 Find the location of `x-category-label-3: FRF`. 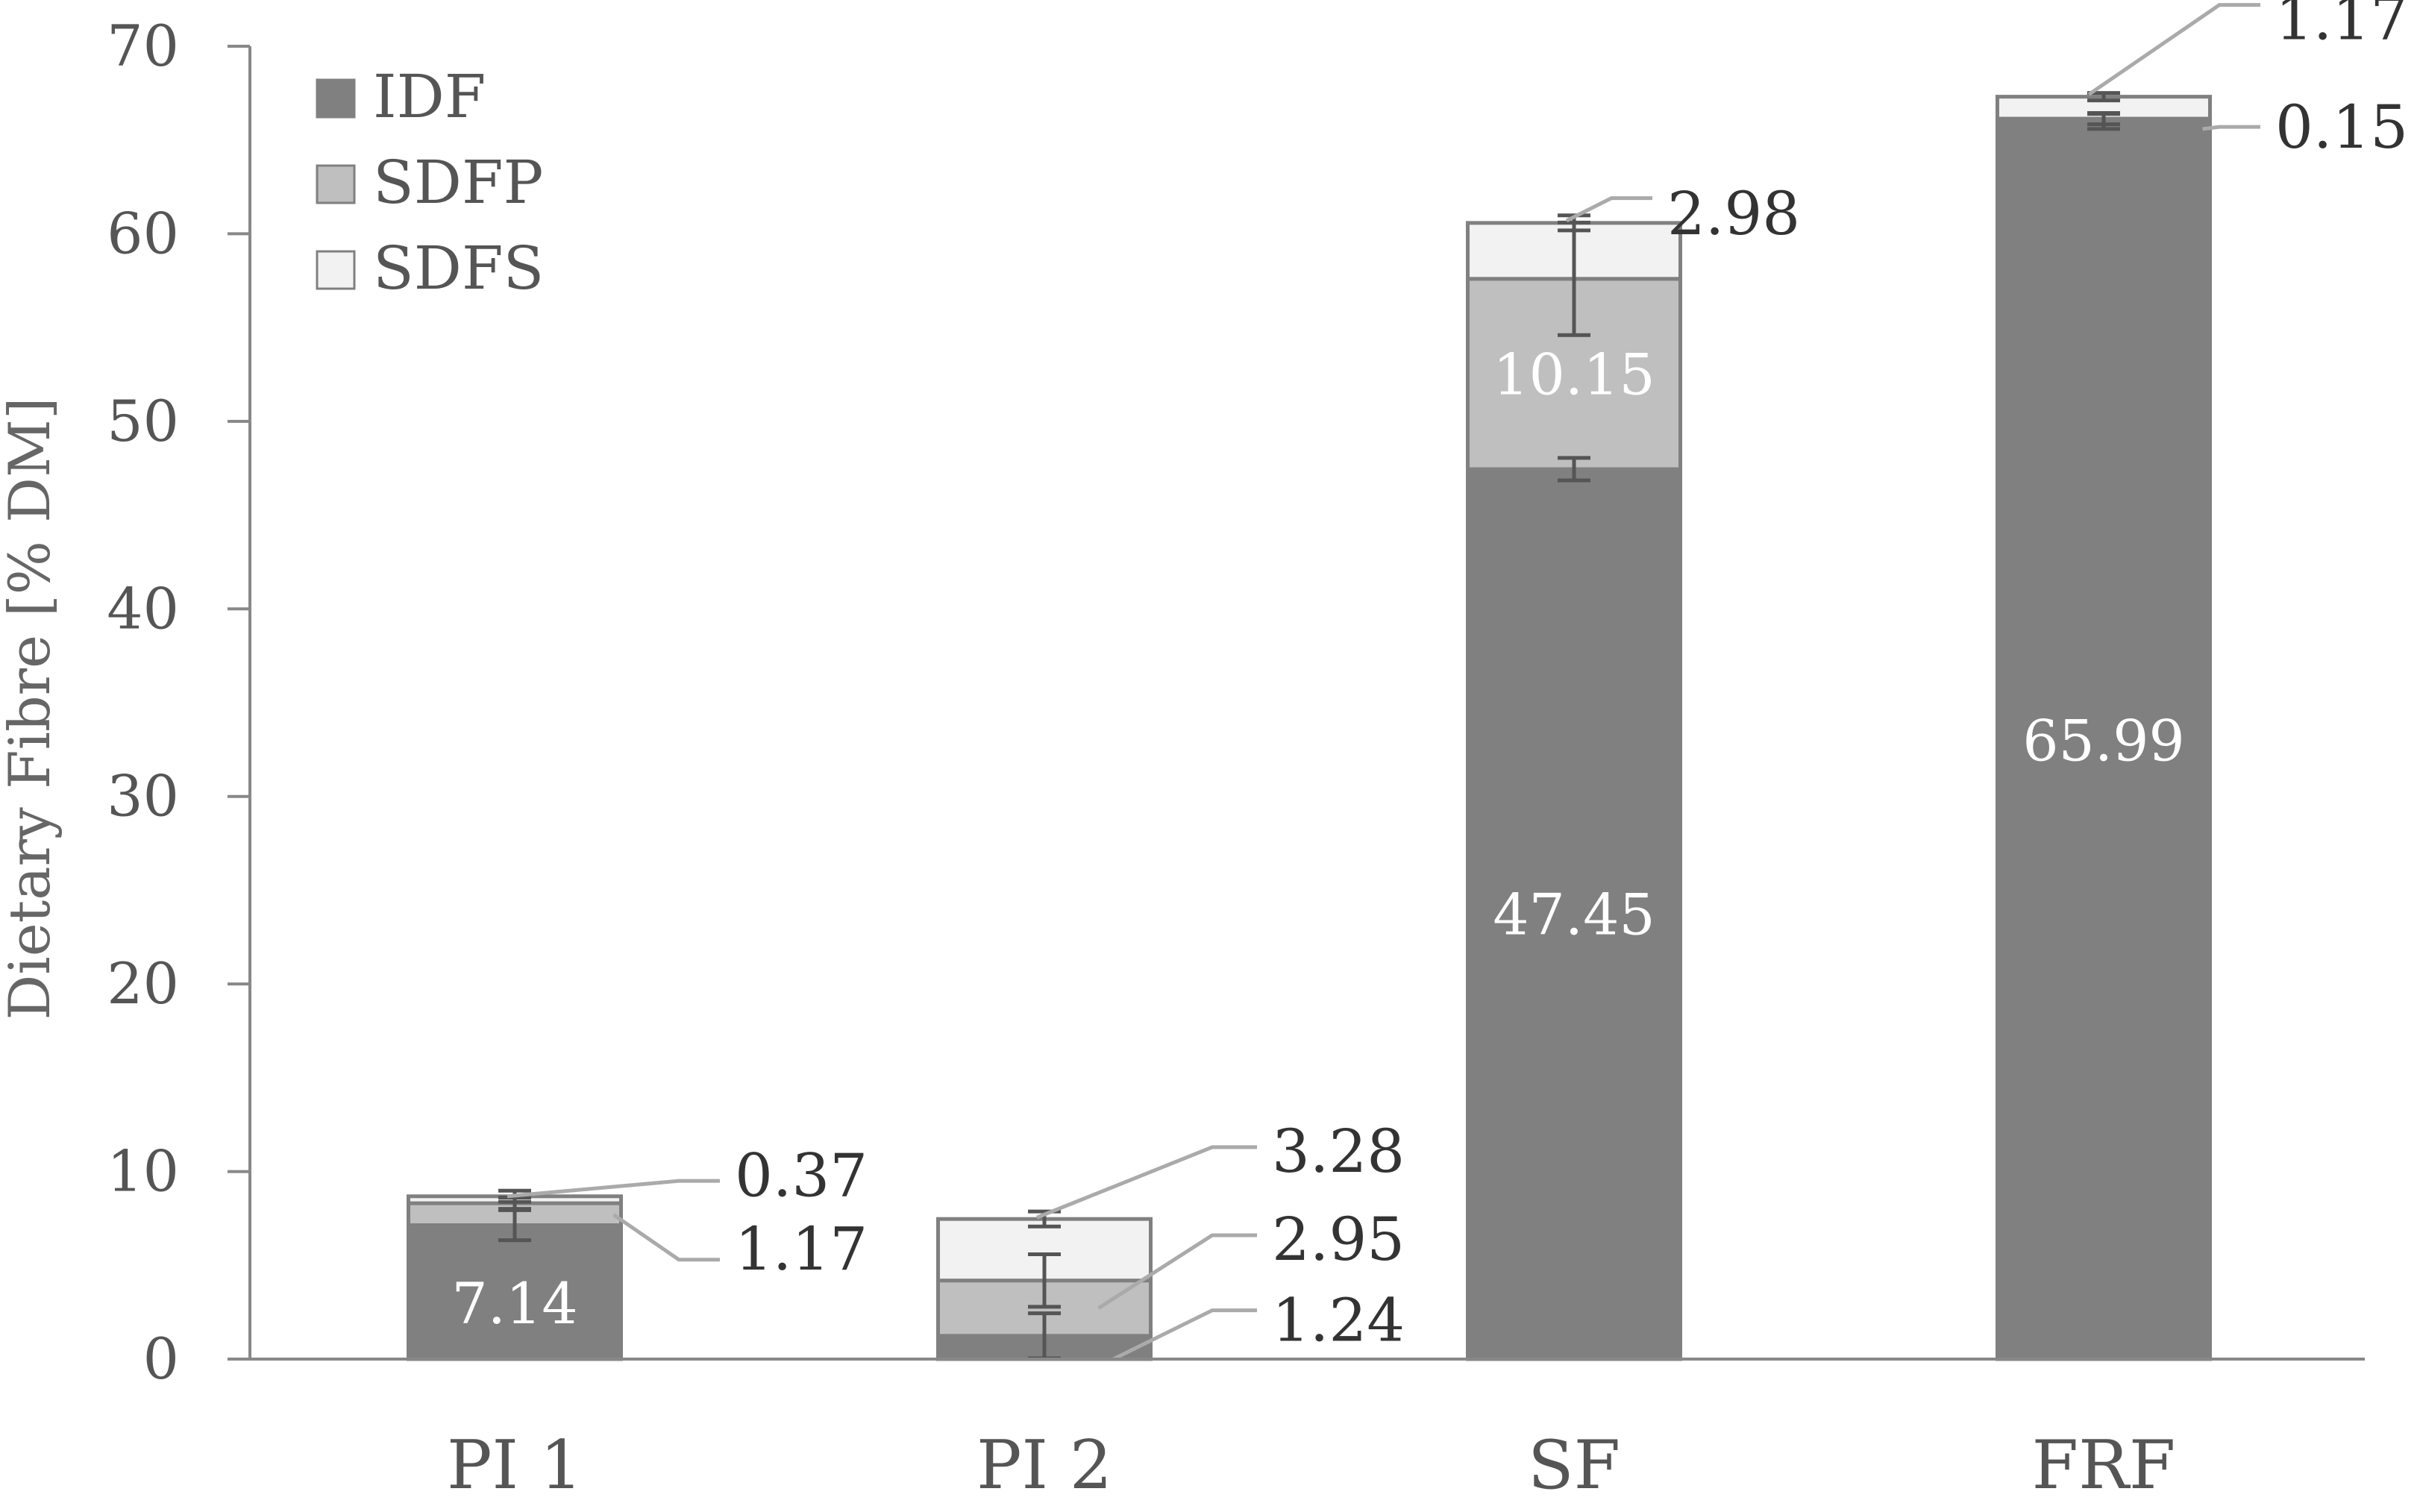

x-category-label-3: FRF is located at coordinates (2104, 1465).